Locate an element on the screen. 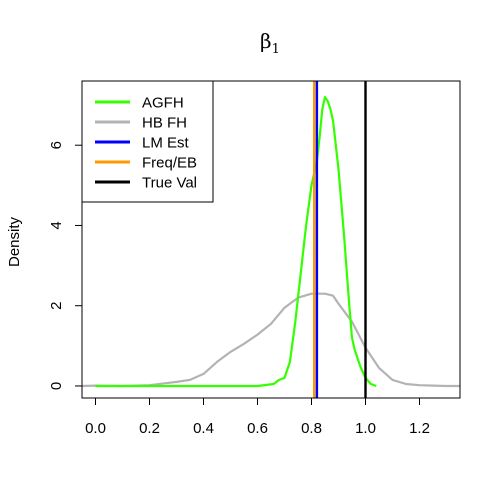 The height and width of the screenshot is (500, 500). x-tick-label: 1.0 is located at coordinates (365, 428).